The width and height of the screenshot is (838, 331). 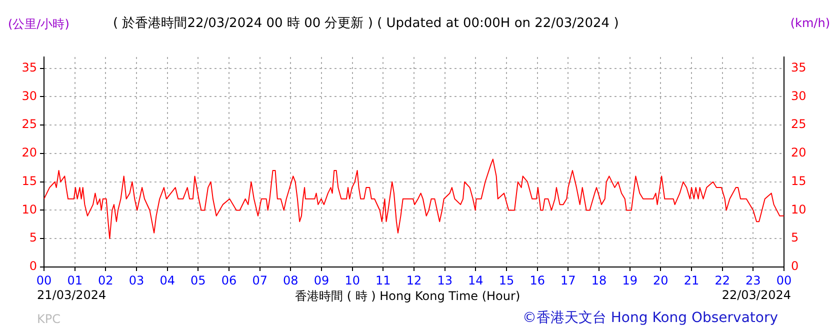 What do you see at coordinates (756, 295) in the screenshot?
I see `text: 22/03/2024` at bounding box center [756, 295].